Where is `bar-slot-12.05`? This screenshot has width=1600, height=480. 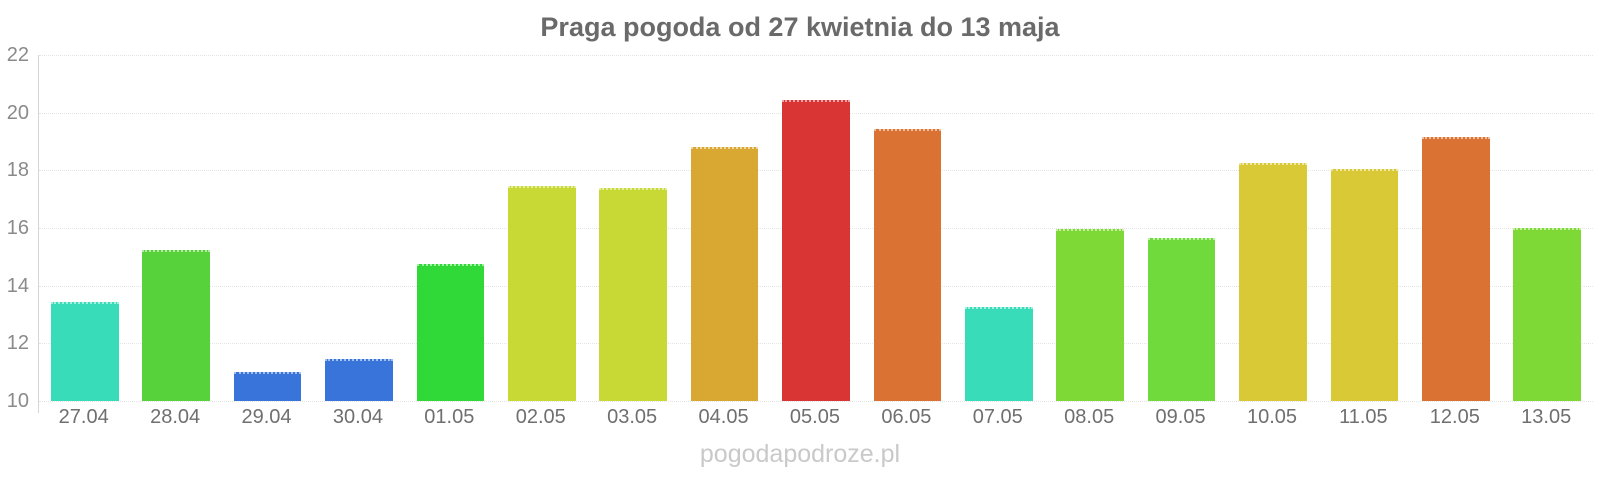
bar-slot-12.05 is located at coordinates (1455, 228).